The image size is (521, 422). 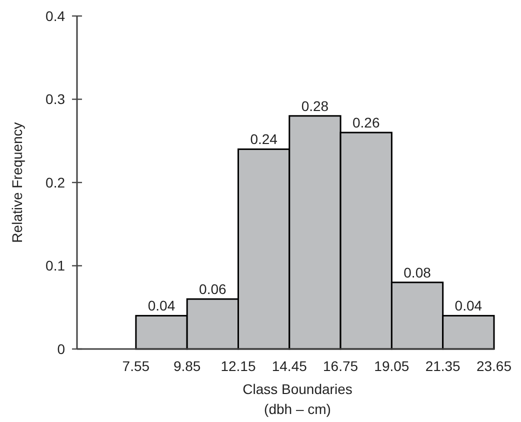 I want to click on data-label: 0.24, so click(x=264, y=139).